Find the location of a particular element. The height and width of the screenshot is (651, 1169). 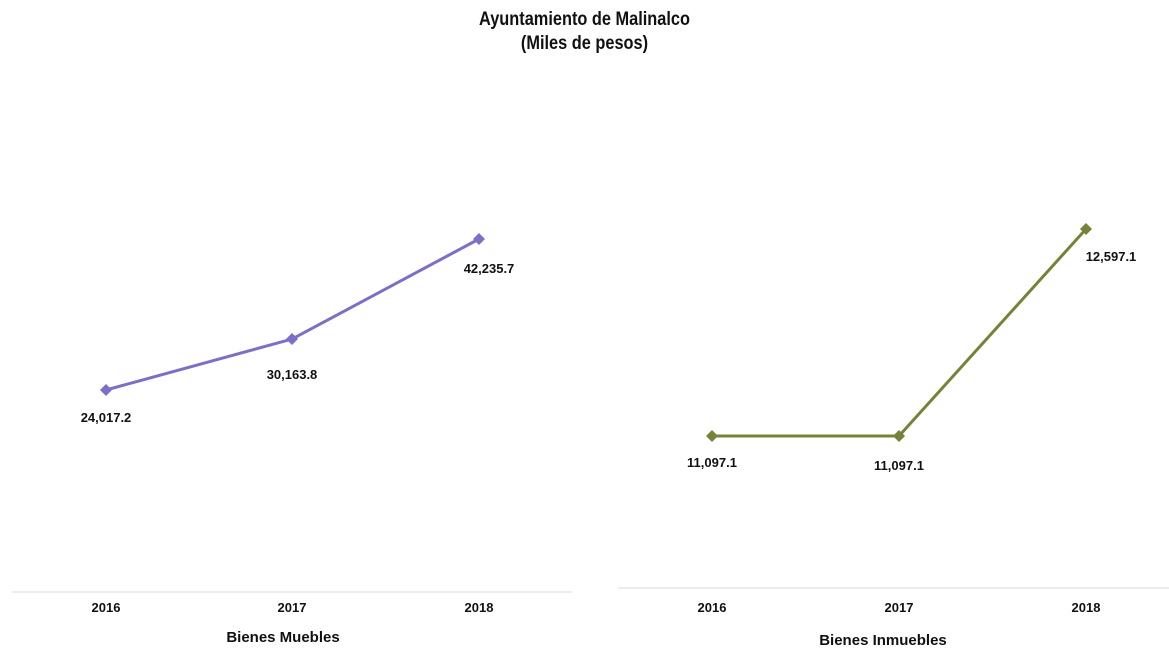

x-axis-title: Bienes Inmuebles is located at coordinates (883, 640).